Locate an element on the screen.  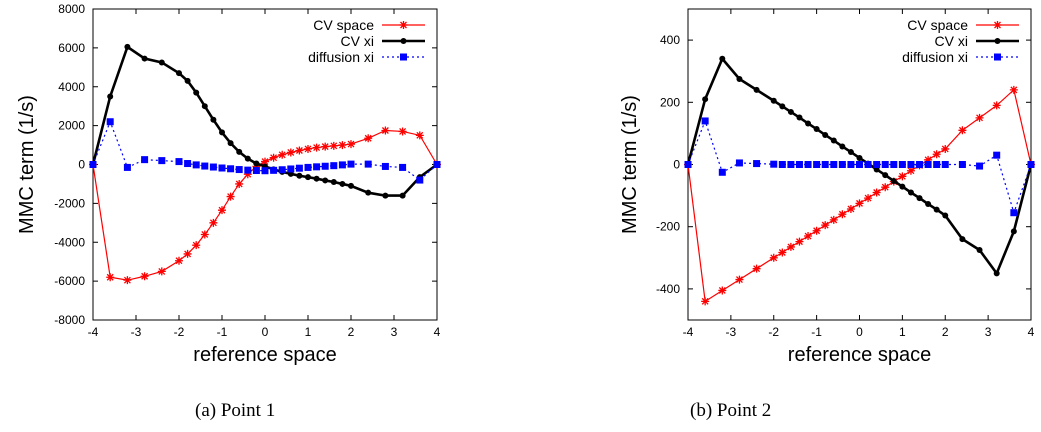
y-tick-label: -200 is located at coordinates (668, 227).